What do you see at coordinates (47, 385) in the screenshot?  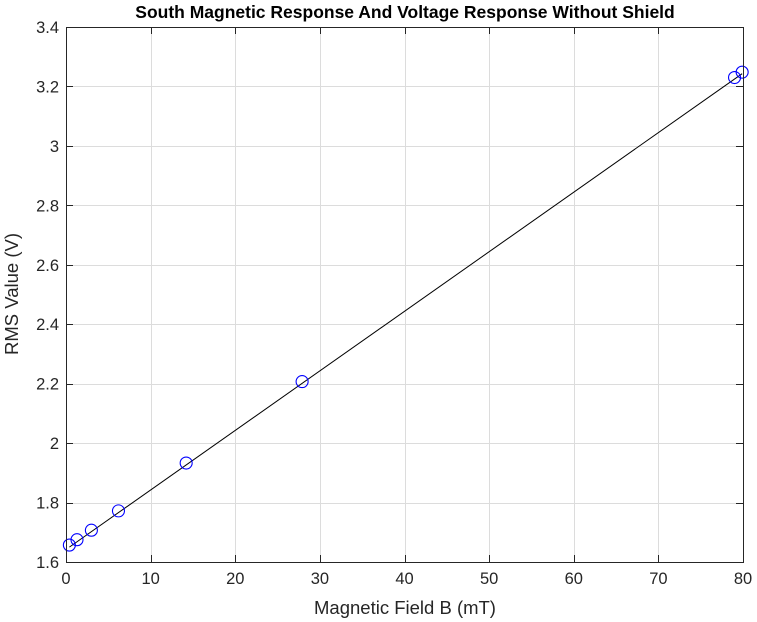 I see `y-tick-label: 2.2` at bounding box center [47, 385].